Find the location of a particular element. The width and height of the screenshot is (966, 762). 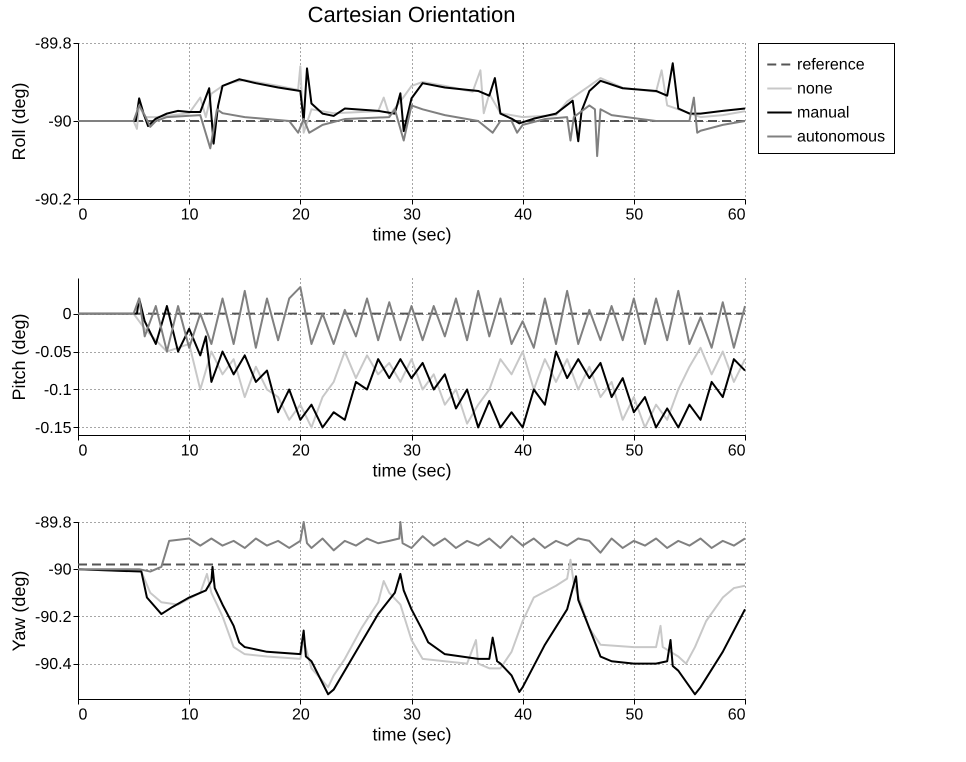

y-axis-title: Pitch (deg) is located at coordinates (19, 357).